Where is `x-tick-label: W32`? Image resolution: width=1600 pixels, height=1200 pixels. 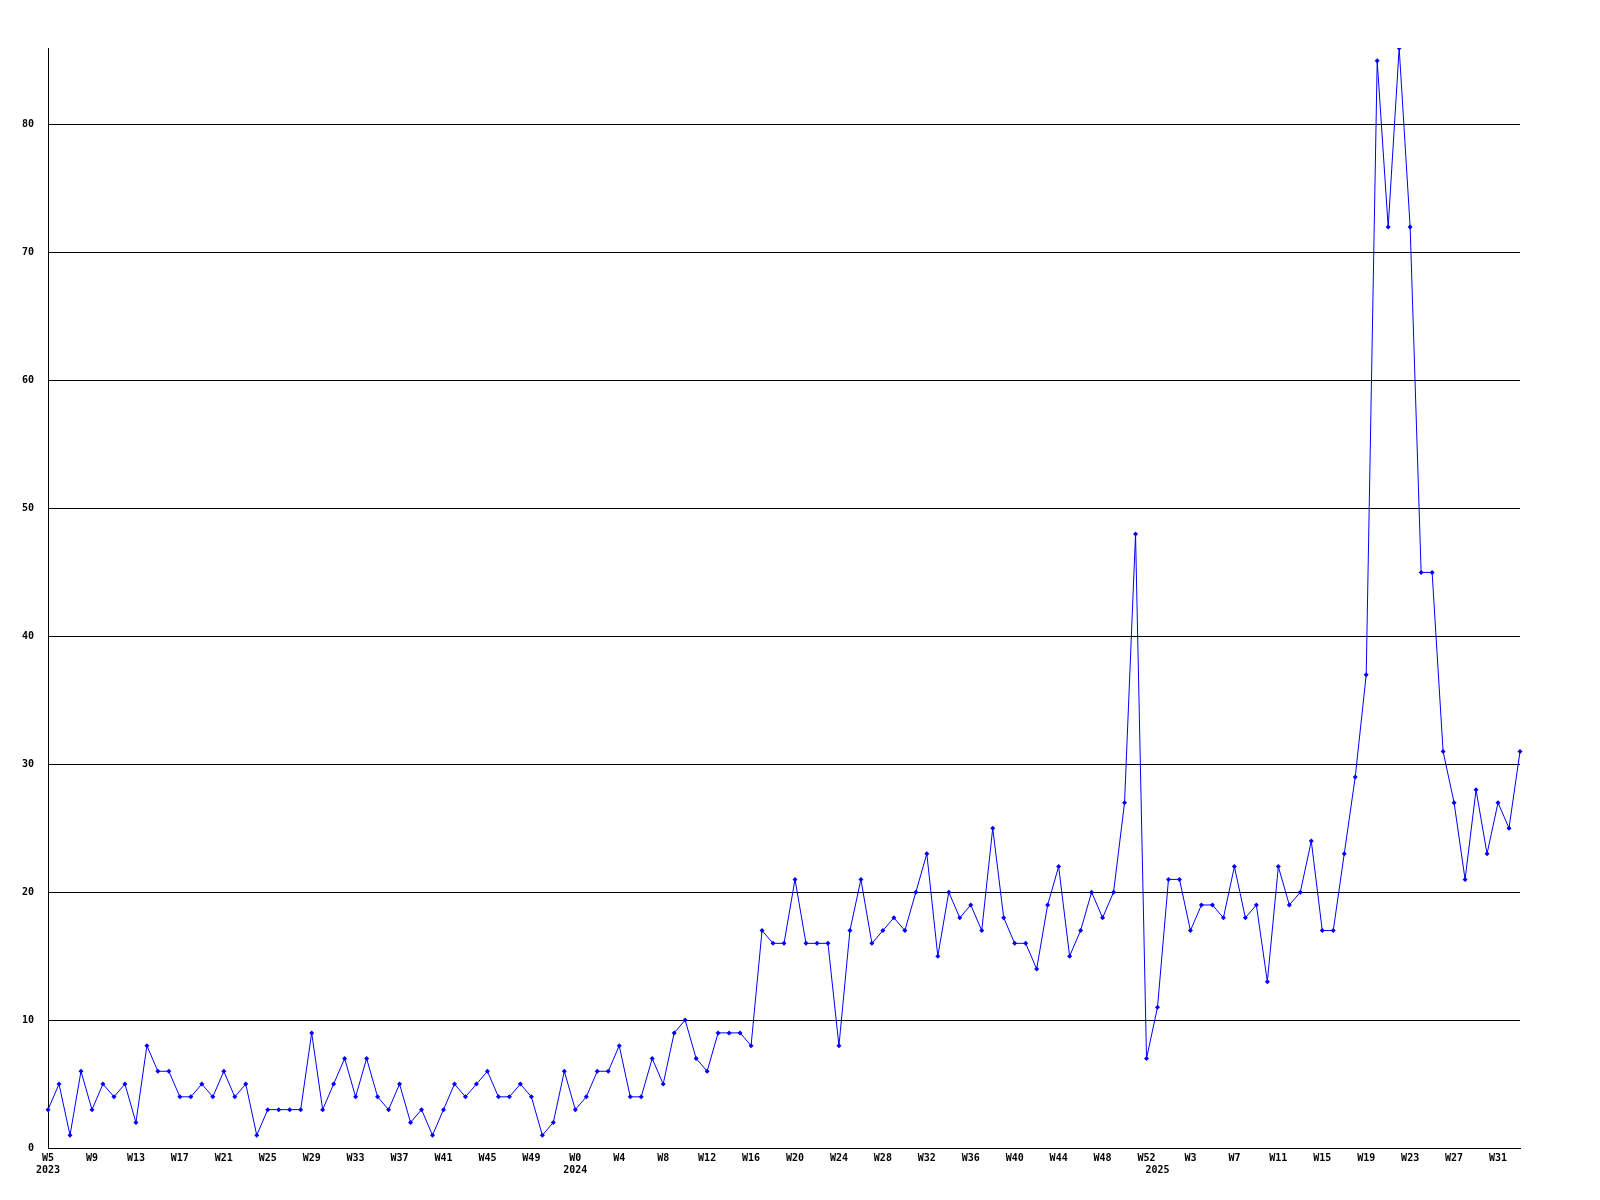 x-tick-label: W32 is located at coordinates (926, 1157).